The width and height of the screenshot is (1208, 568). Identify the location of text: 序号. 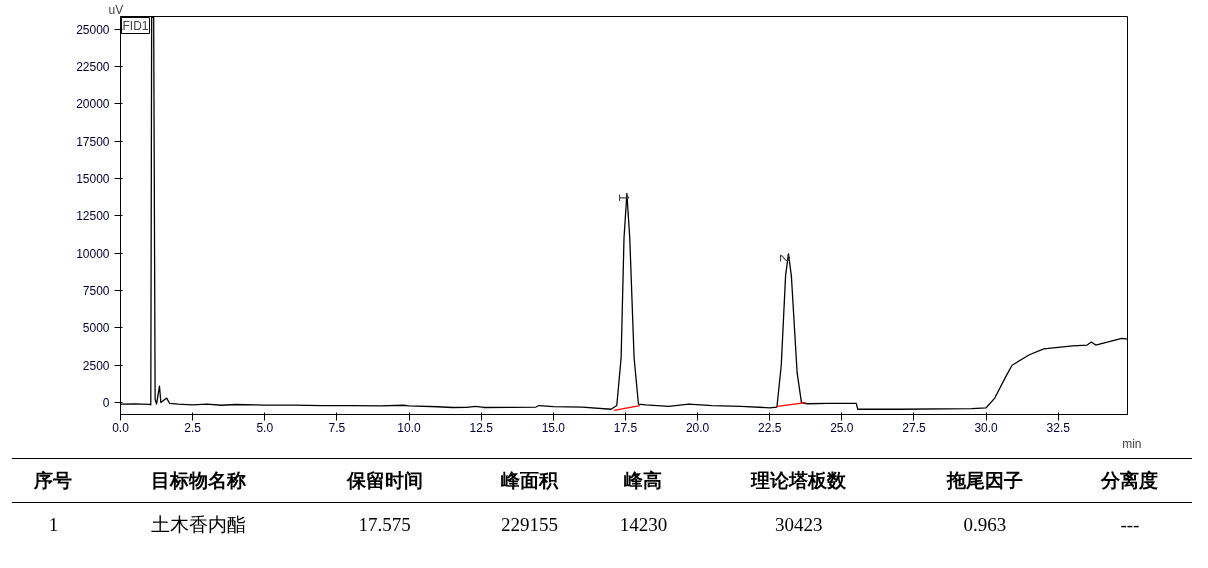
(53, 480).